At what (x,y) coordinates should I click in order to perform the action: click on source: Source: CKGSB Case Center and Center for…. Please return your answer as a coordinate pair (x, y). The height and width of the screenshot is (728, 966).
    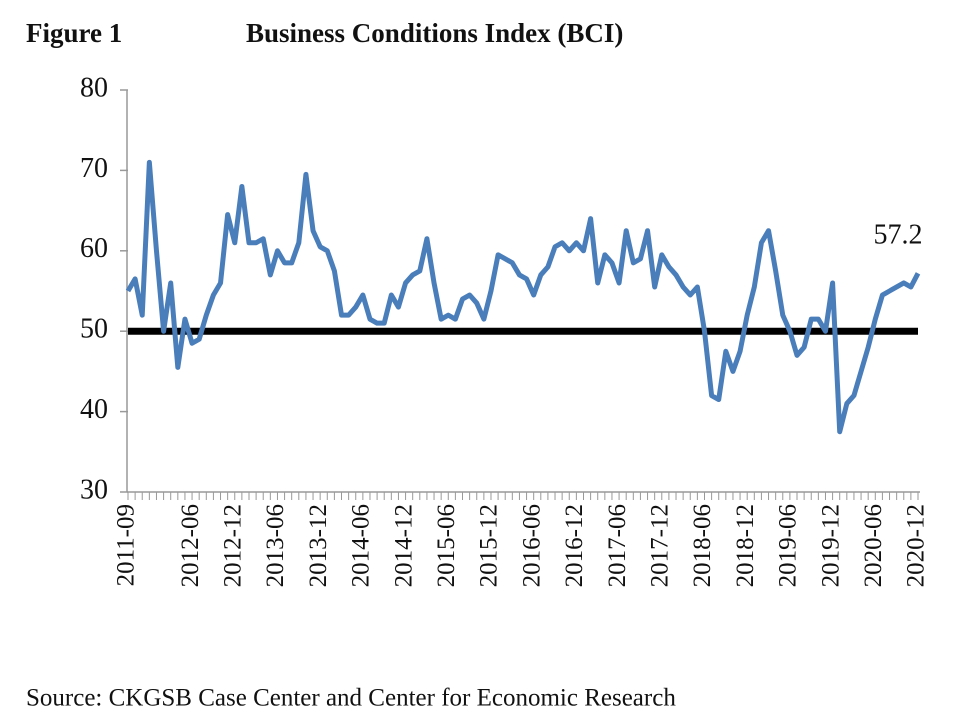
    Looking at the image, I should click on (351, 698).